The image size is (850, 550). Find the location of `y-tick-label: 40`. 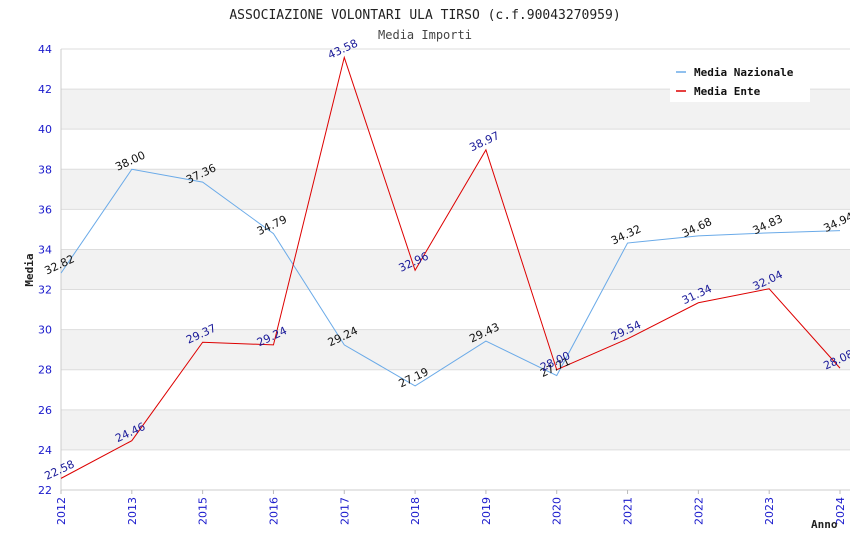

y-tick-label: 40 is located at coordinates (45, 129).